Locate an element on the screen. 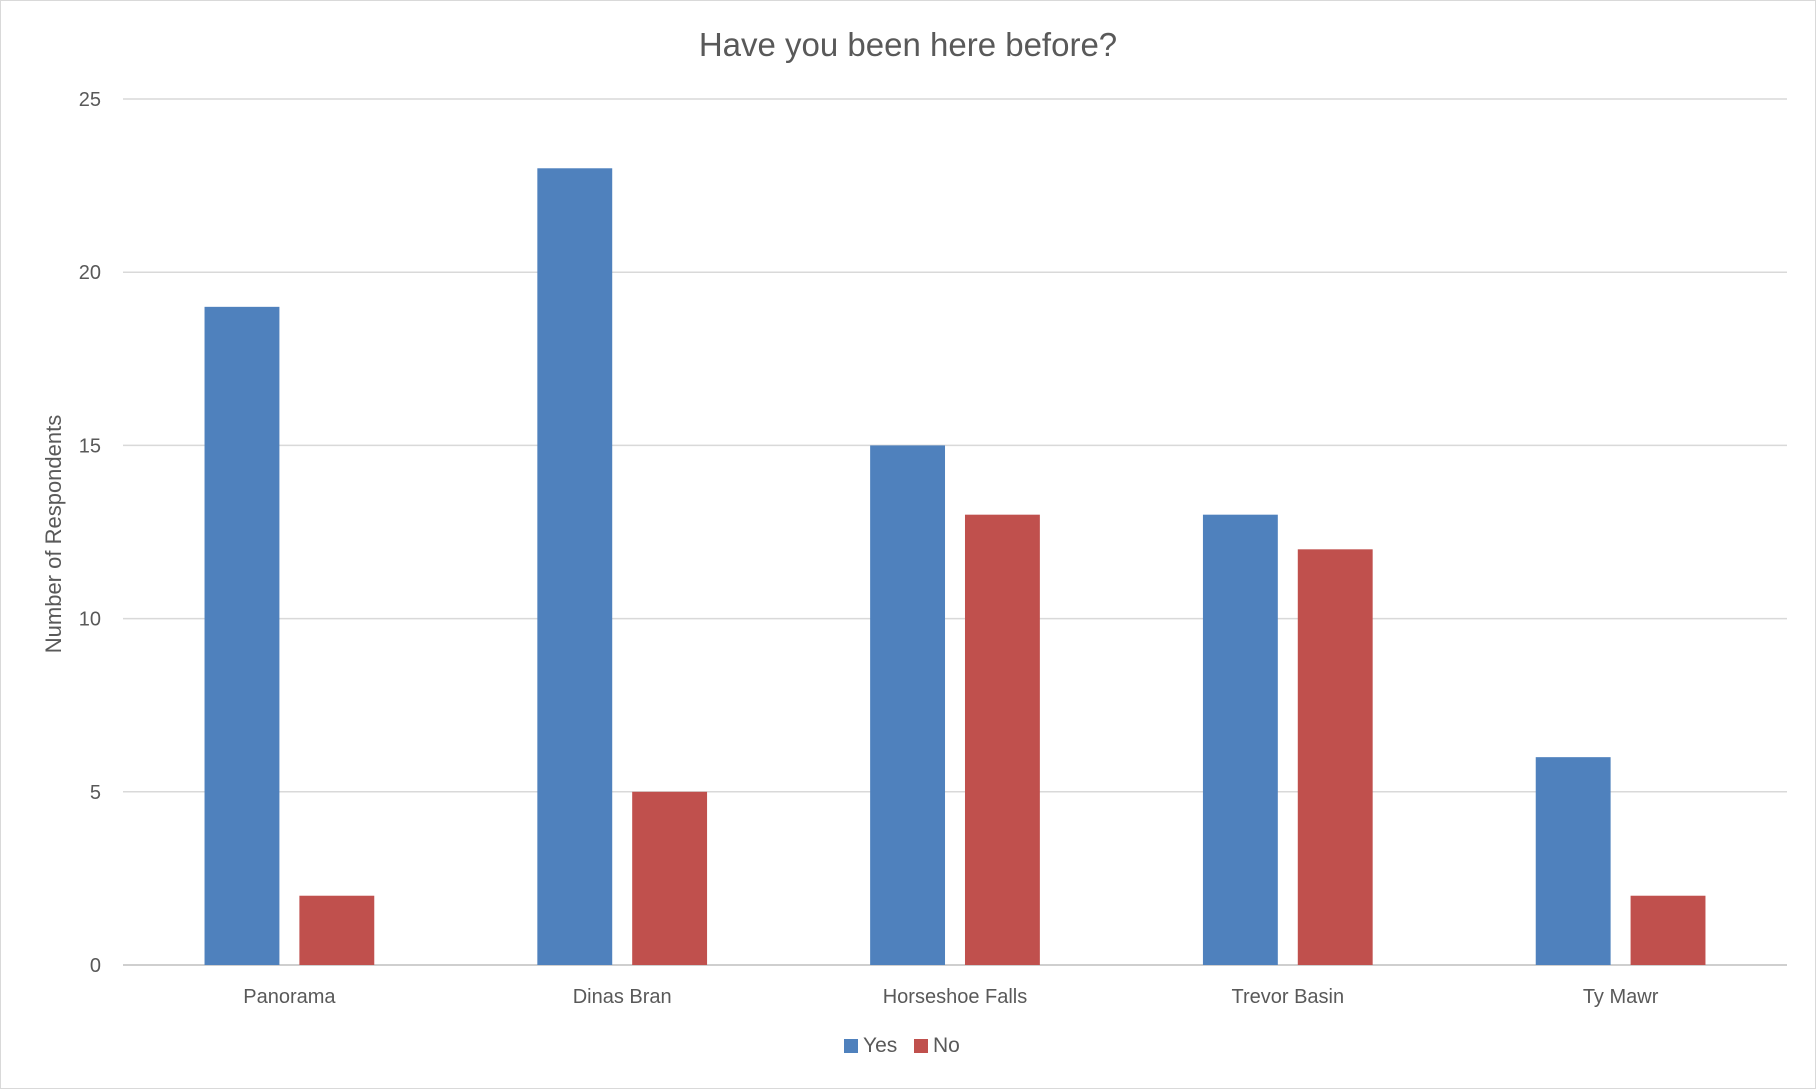 This screenshot has width=1816, height=1089. y-tick-label: 25 is located at coordinates (90, 100).